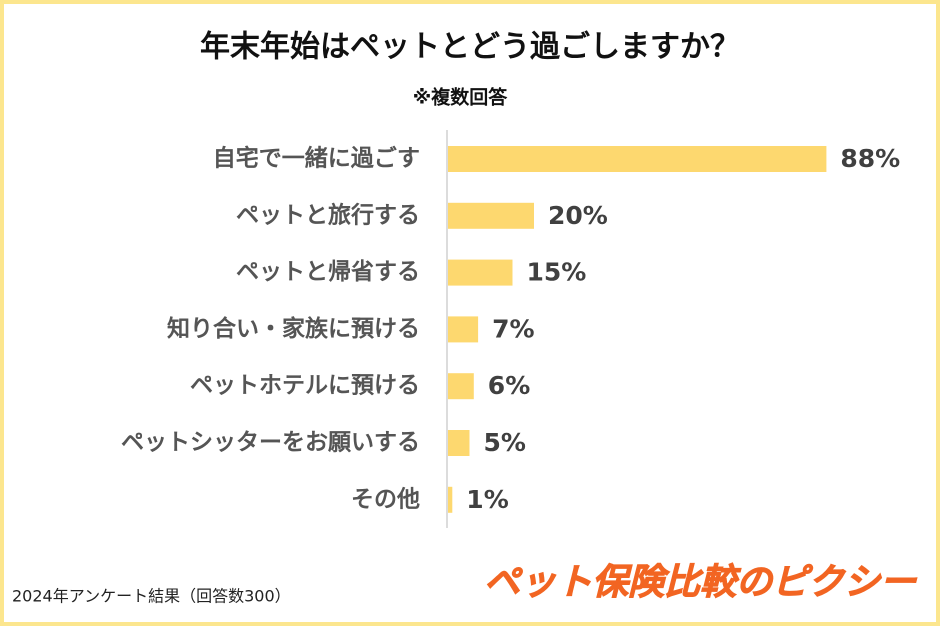 The height and width of the screenshot is (626, 940). Describe the element at coordinates (513, 328) in the screenshot. I see `value-label: 7%` at that location.